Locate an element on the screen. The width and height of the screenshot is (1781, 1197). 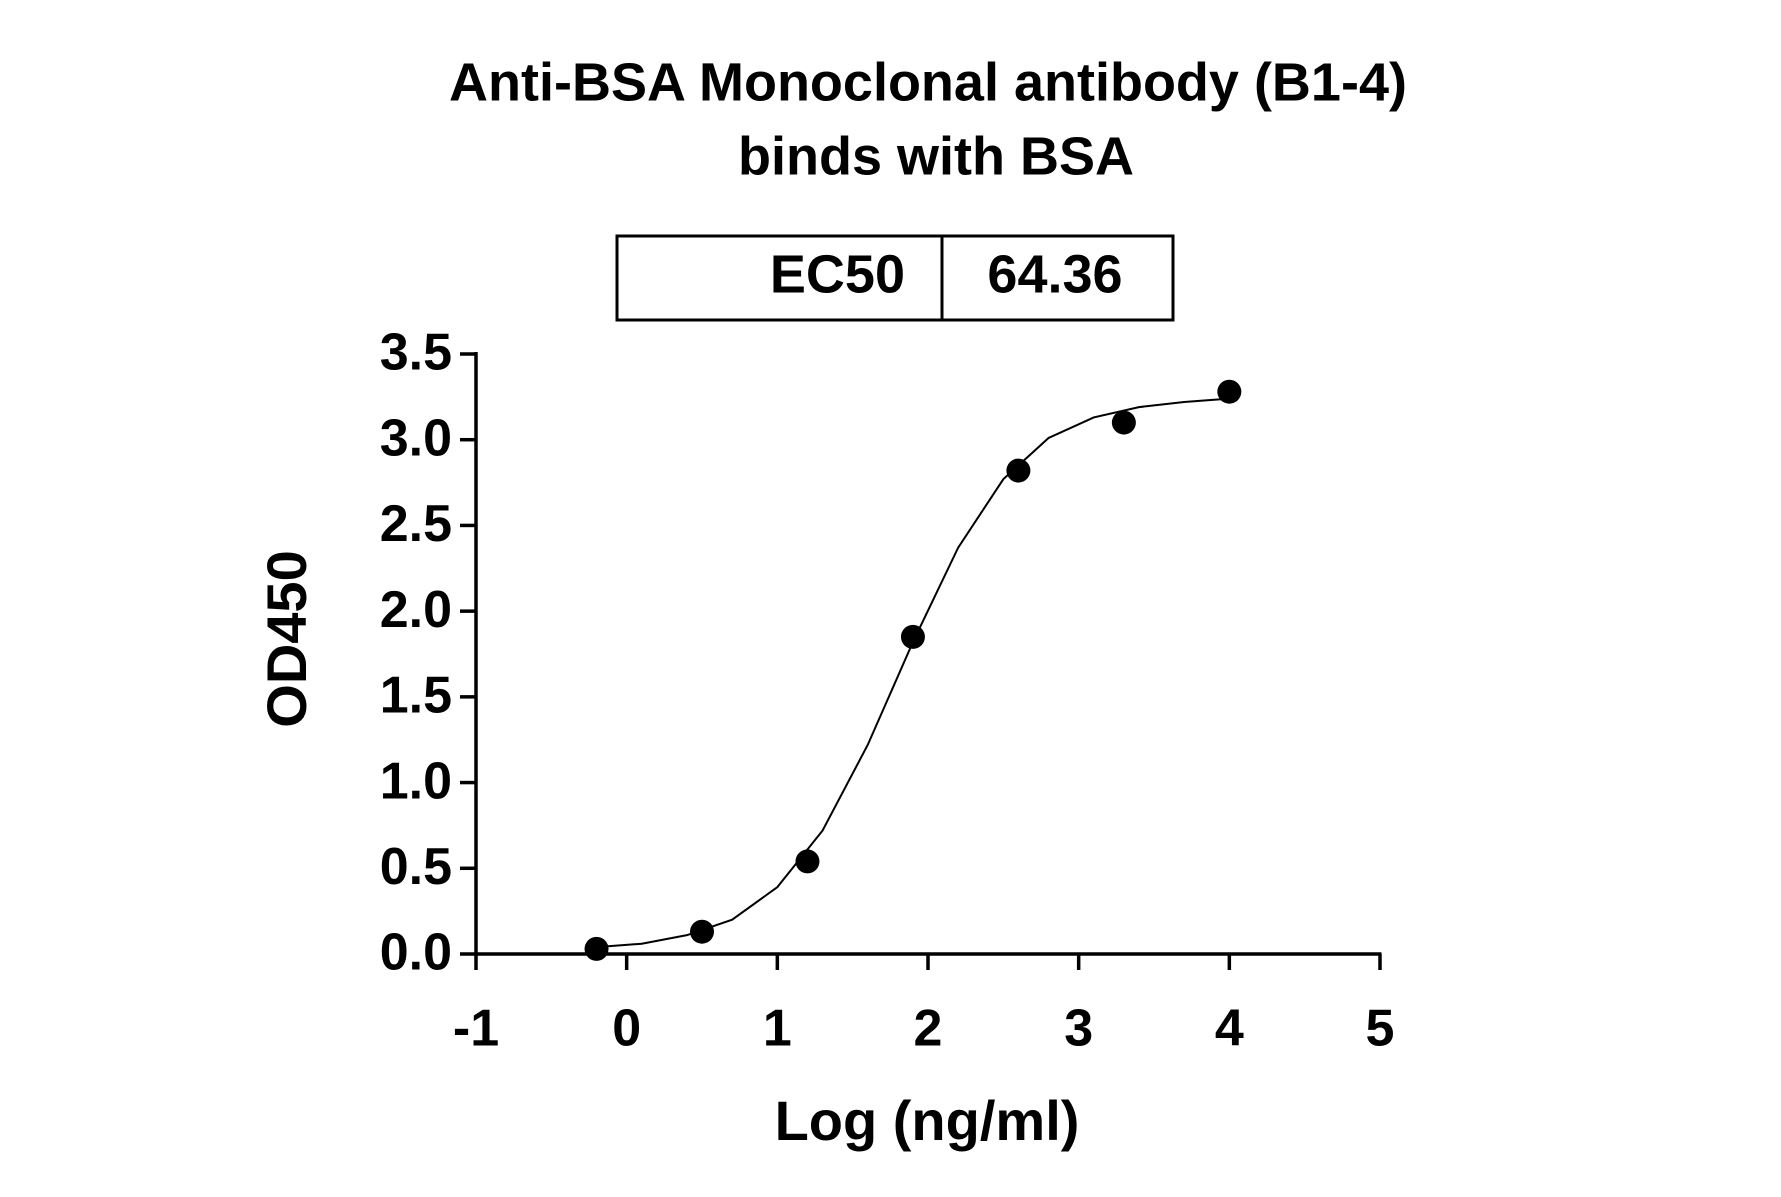
y-tick-label: 1.0 is located at coordinates (416, 781).